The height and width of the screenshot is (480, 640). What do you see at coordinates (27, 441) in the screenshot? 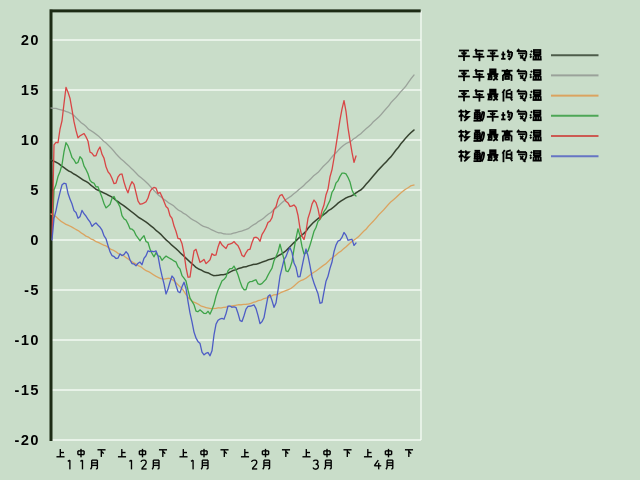
I see `svg-text: -20` at bounding box center [27, 441].